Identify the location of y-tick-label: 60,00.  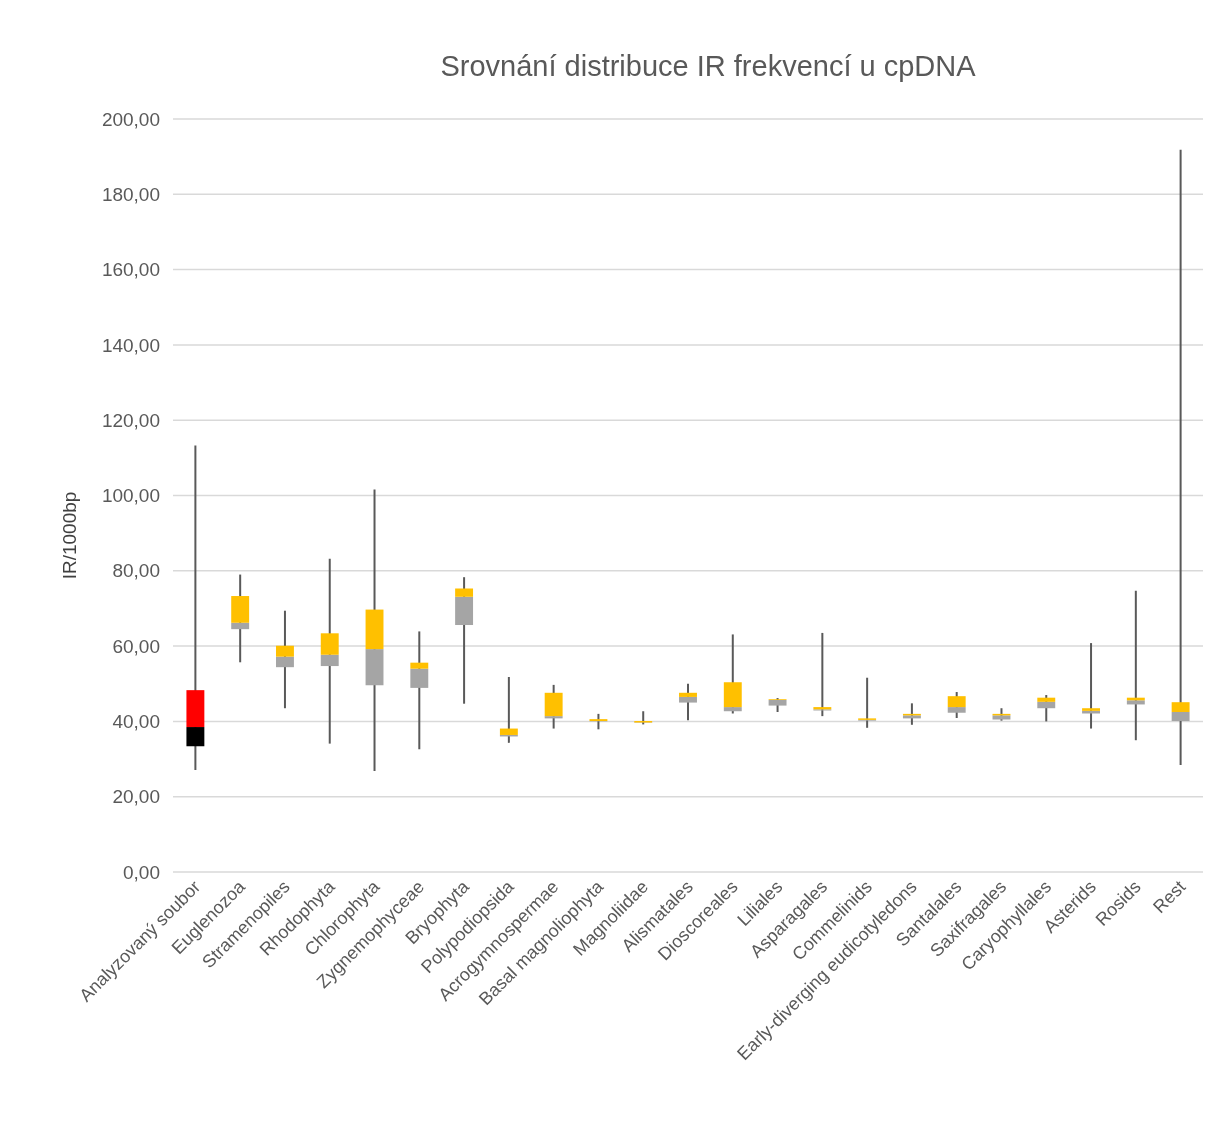
(136, 646).